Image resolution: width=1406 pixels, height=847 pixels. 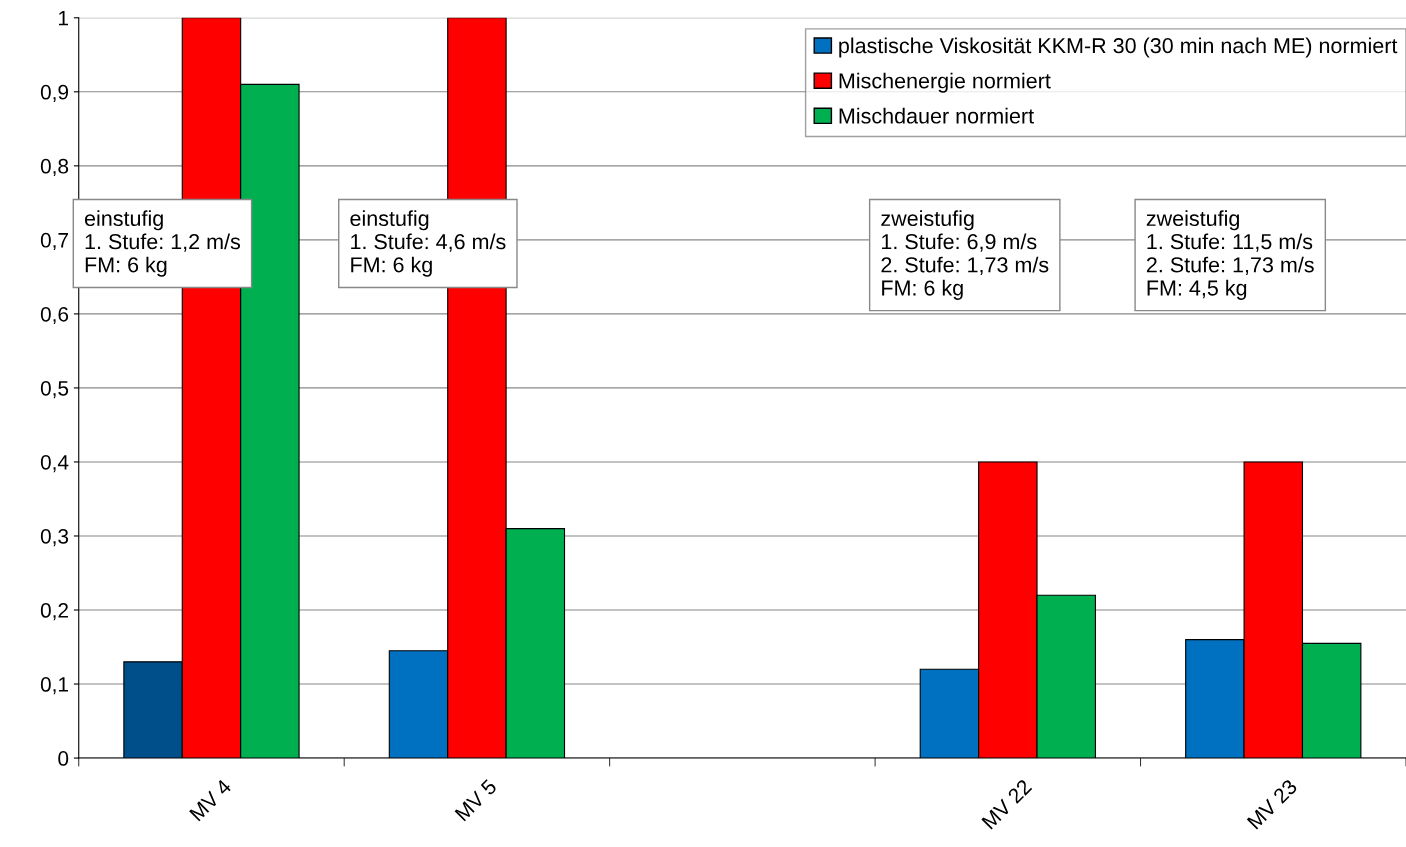 I want to click on y-tick-label: 0,9, so click(x=54, y=93).